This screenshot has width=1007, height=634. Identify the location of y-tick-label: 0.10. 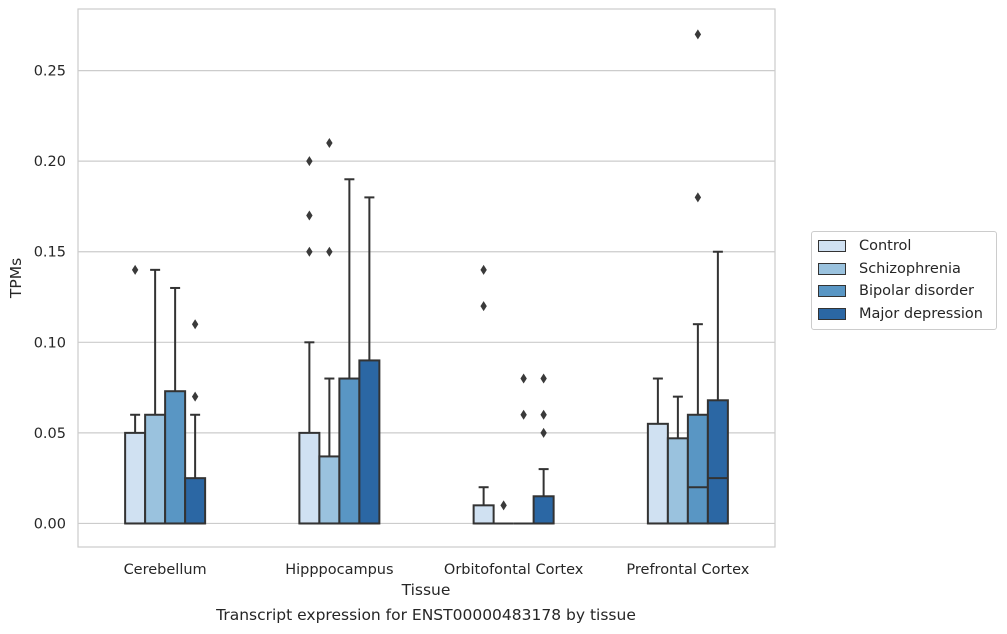
(50, 343).